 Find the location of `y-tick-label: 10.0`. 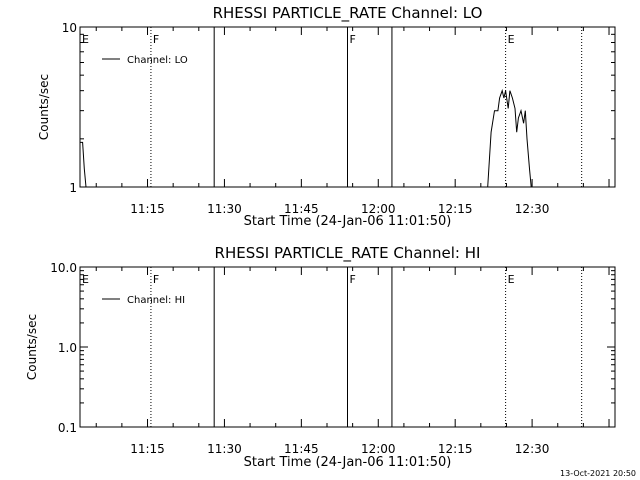

y-tick-label: 10.0 is located at coordinates (63, 268).